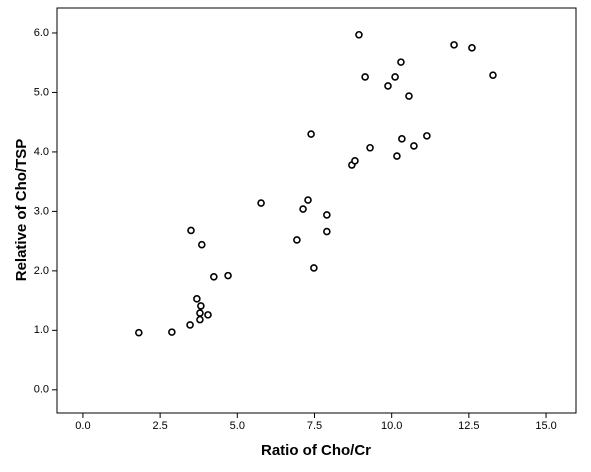 Image resolution: width=591 pixels, height=472 pixels. Describe the element at coordinates (82, 426) in the screenshot. I see `x-tick-label: 0.0` at that location.